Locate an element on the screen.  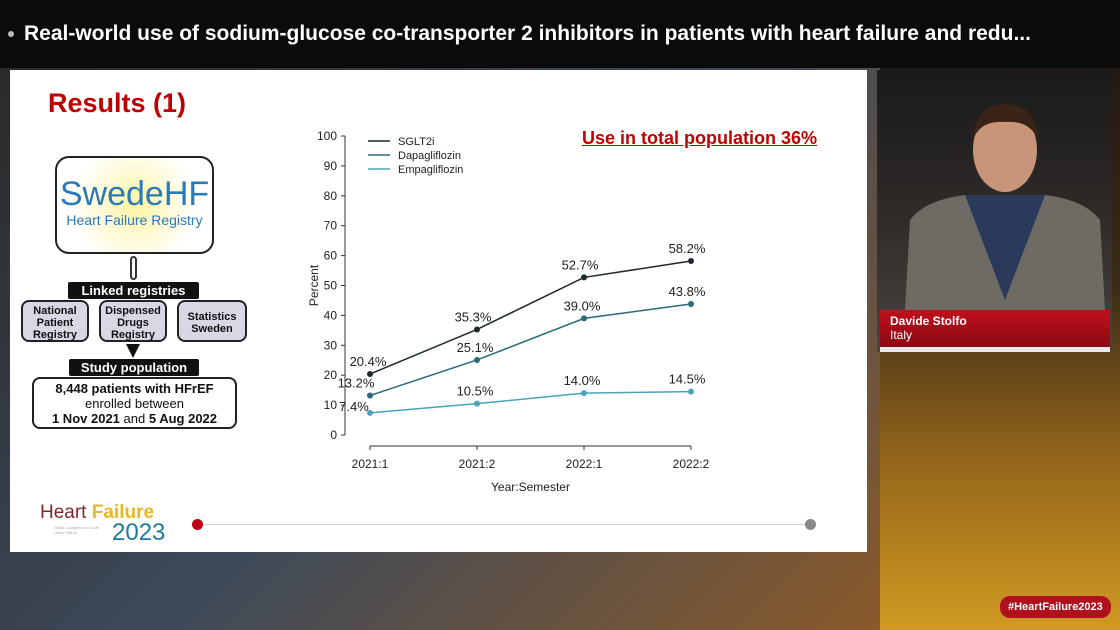
series-line-sglt2i is located at coordinates (530, 317).